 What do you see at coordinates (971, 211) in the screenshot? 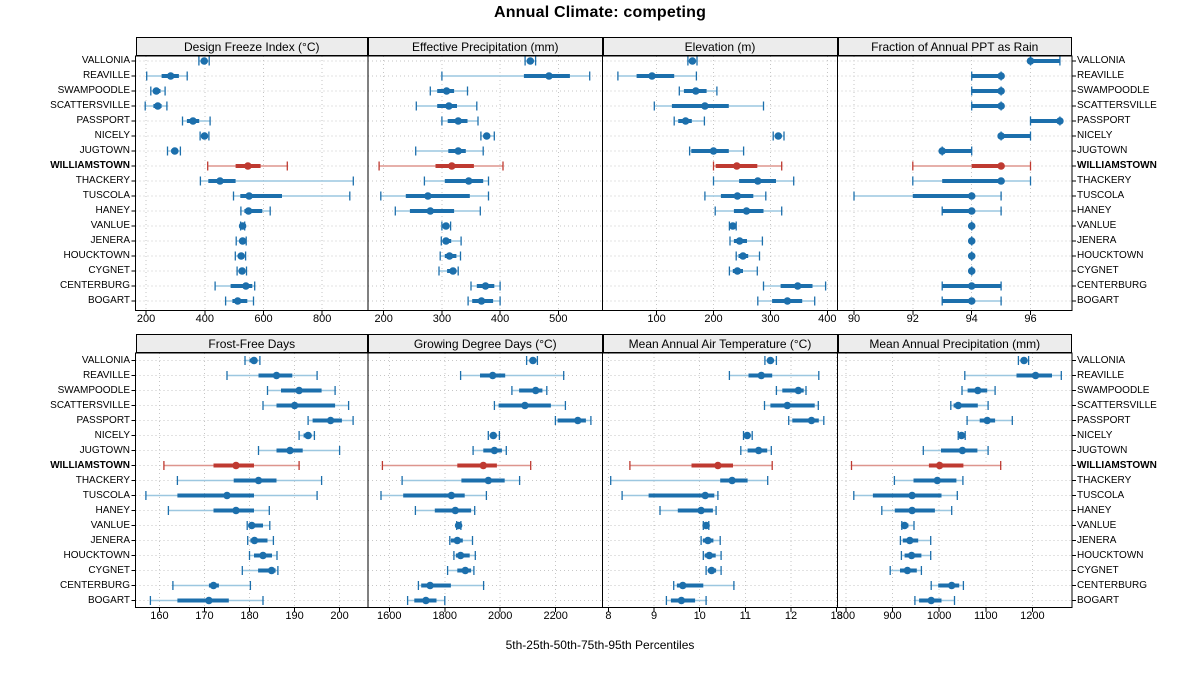
I see `series-fraction-of-annual-ppt-as-rain-haney` at bounding box center [971, 211].